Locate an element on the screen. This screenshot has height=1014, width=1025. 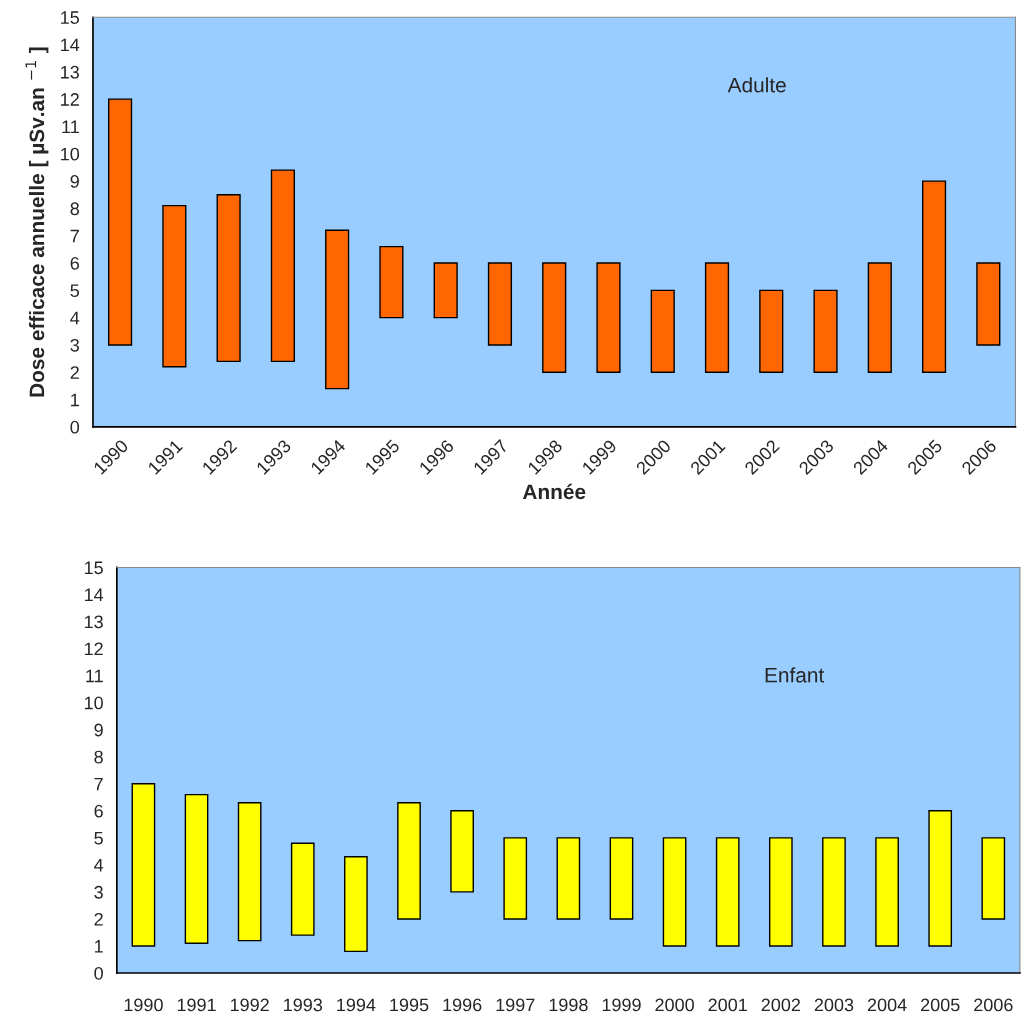
x-tick-label: 1996 is located at coordinates (462, 1005).